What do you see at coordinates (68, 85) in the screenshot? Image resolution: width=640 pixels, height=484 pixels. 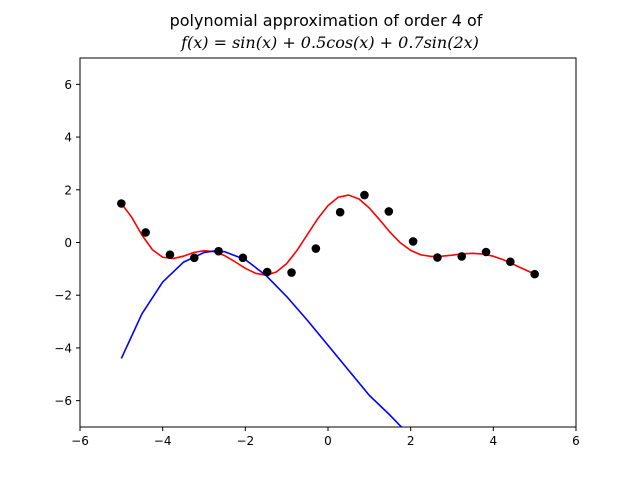 I see `y-tick-label: 6` at bounding box center [68, 85].